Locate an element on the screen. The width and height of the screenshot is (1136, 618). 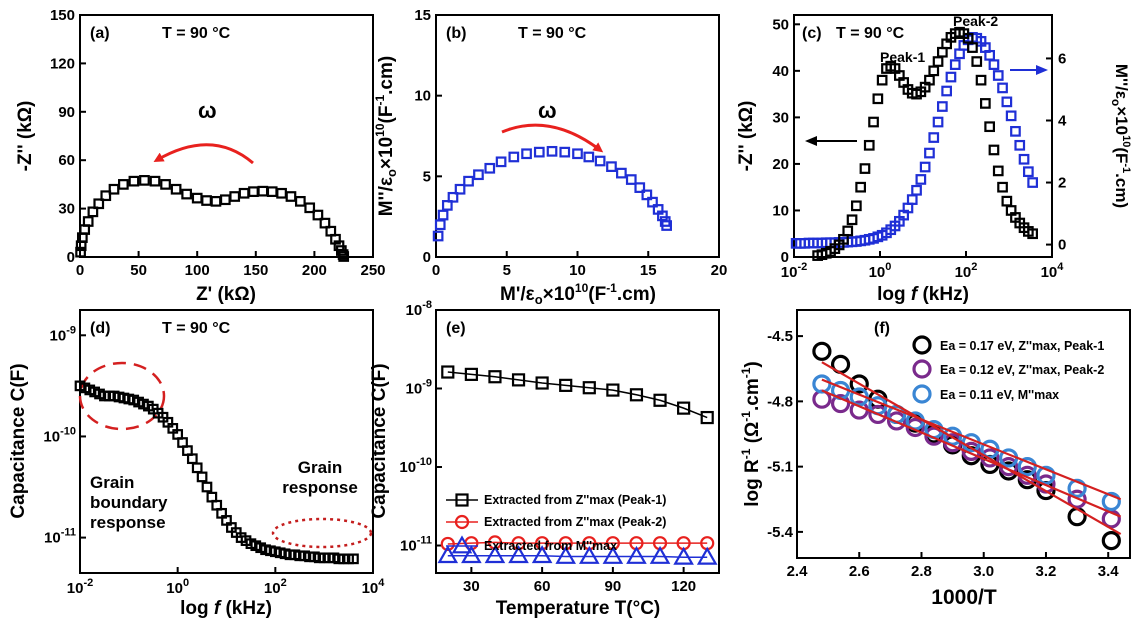
panel-a-frame is located at coordinates (226, 136).